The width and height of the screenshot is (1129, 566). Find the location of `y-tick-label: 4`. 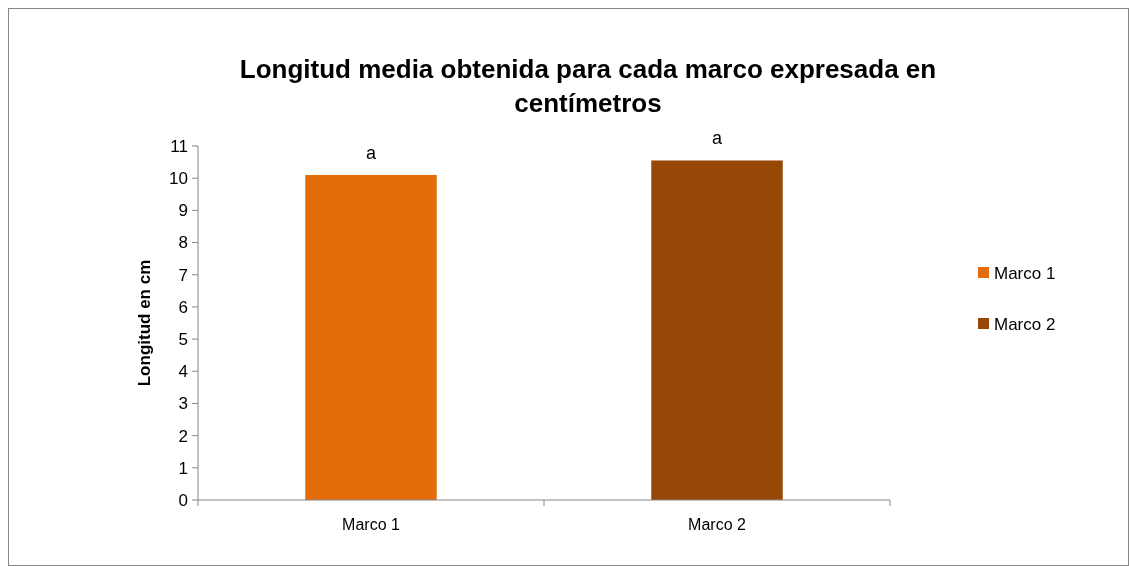

y-tick-label: 4 is located at coordinates (183, 372).